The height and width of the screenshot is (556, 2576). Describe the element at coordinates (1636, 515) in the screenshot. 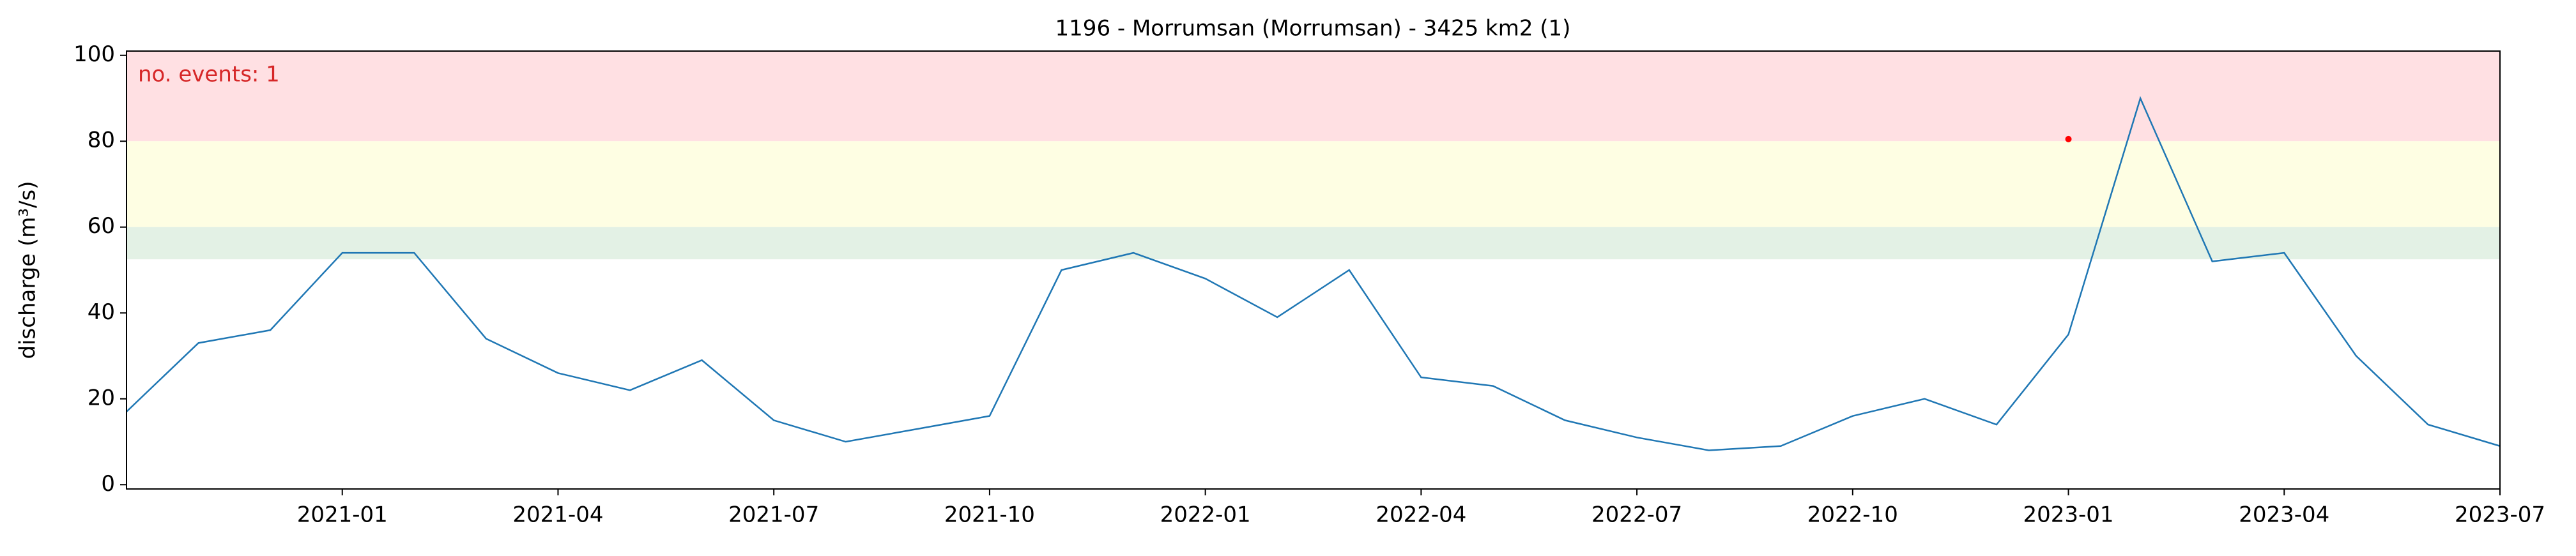

I see `x-tick-label: 2022-07` at that location.